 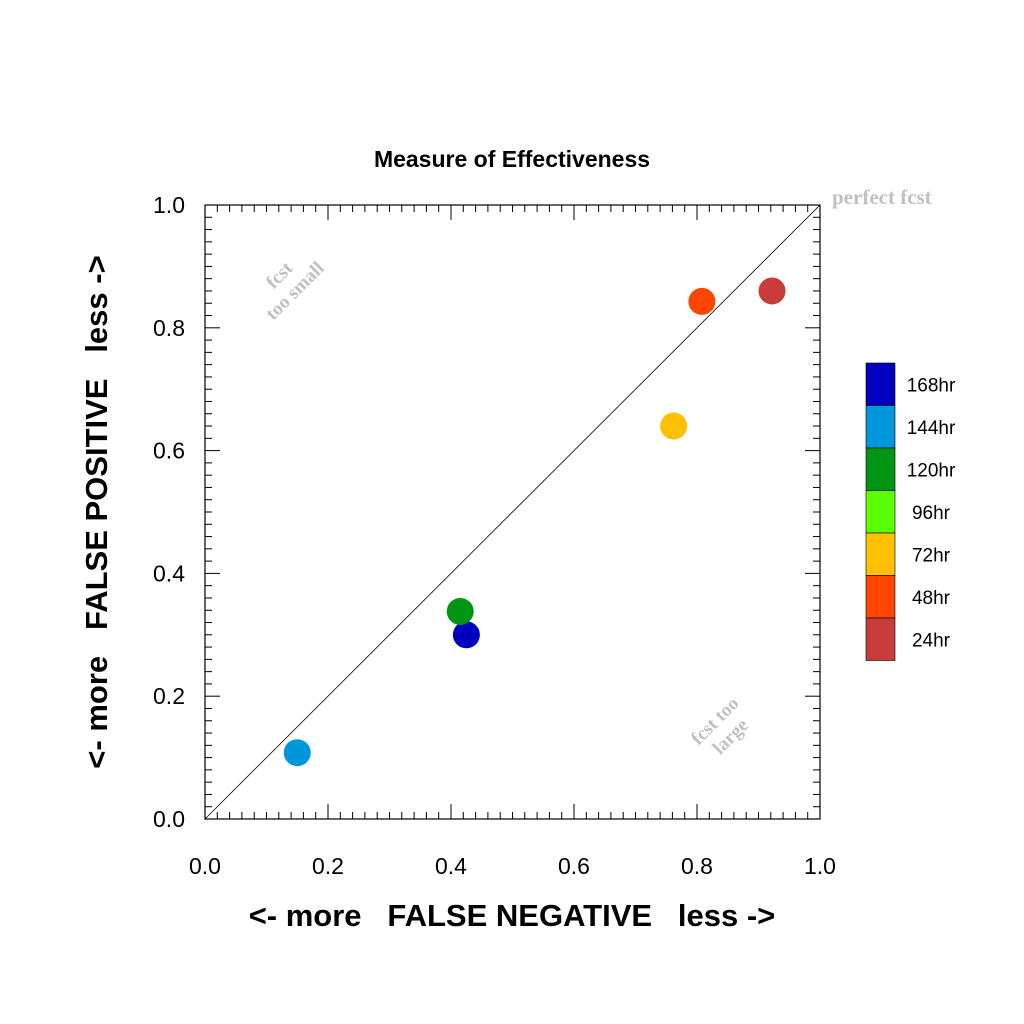 I want to click on legend: 168hr 144hr 120hr 96hr 72hr 48hr 24hr, so click(x=910, y=511).